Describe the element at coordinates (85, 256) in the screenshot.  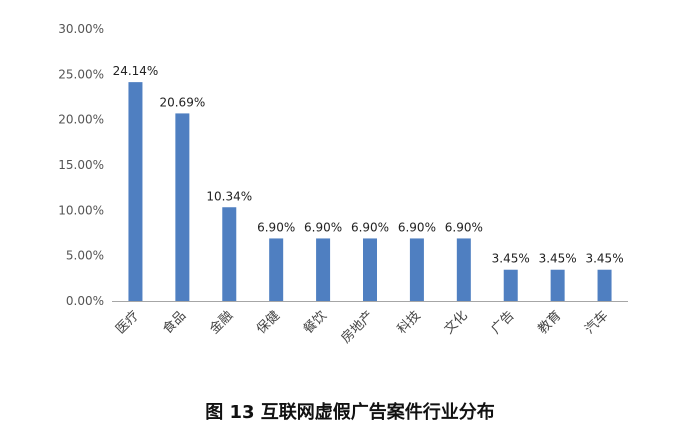
I see `y-tick-label: 5.00%` at that location.